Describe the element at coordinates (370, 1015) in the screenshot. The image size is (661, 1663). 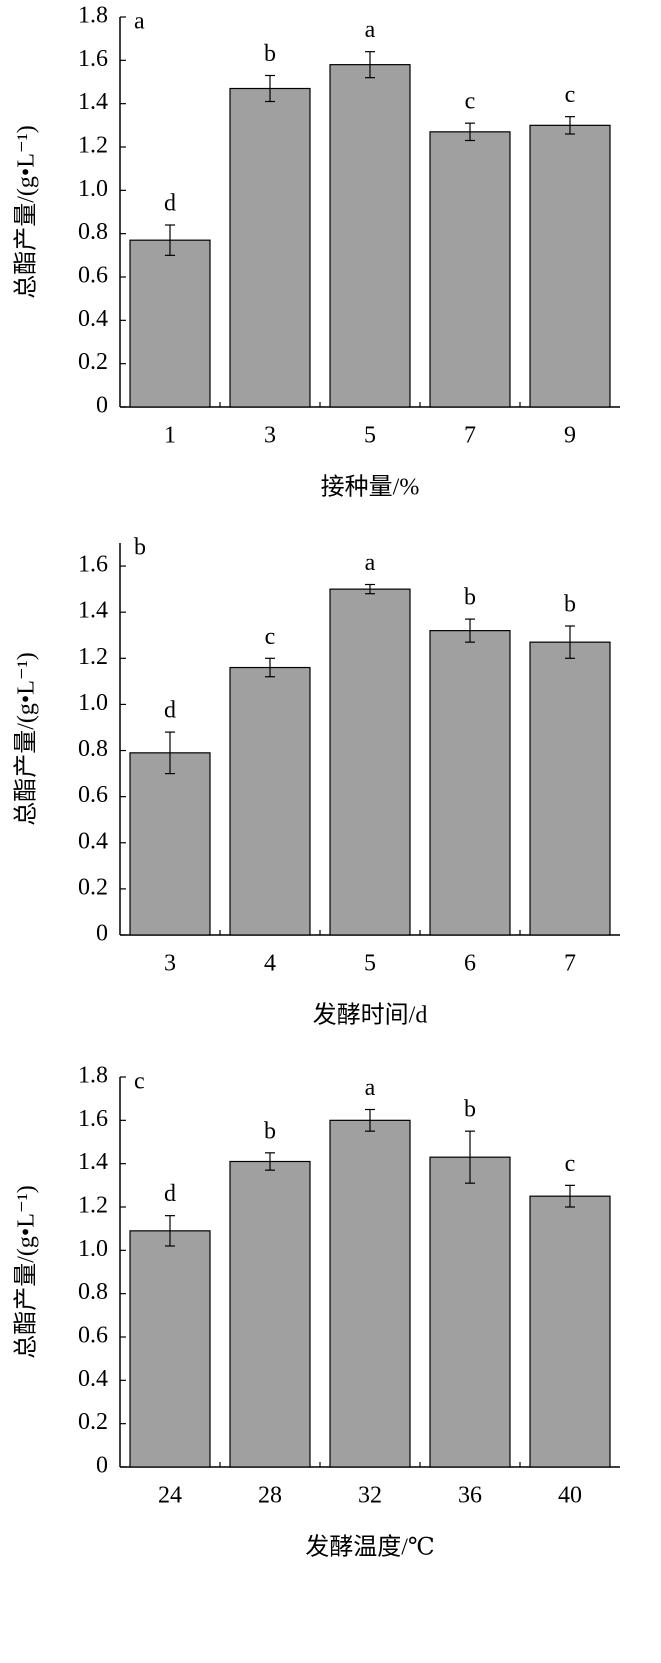
I see `x-axis-label: 发酵时间/d` at that location.